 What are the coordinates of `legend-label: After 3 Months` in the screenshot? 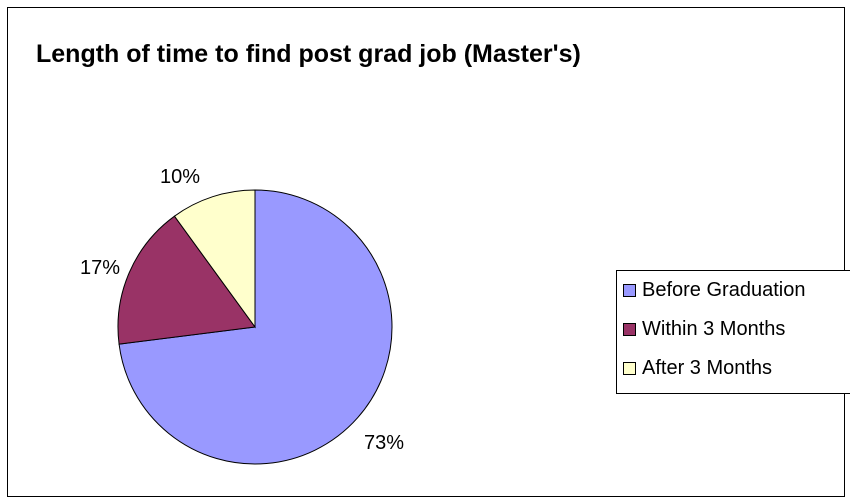 It's located at (707, 368).